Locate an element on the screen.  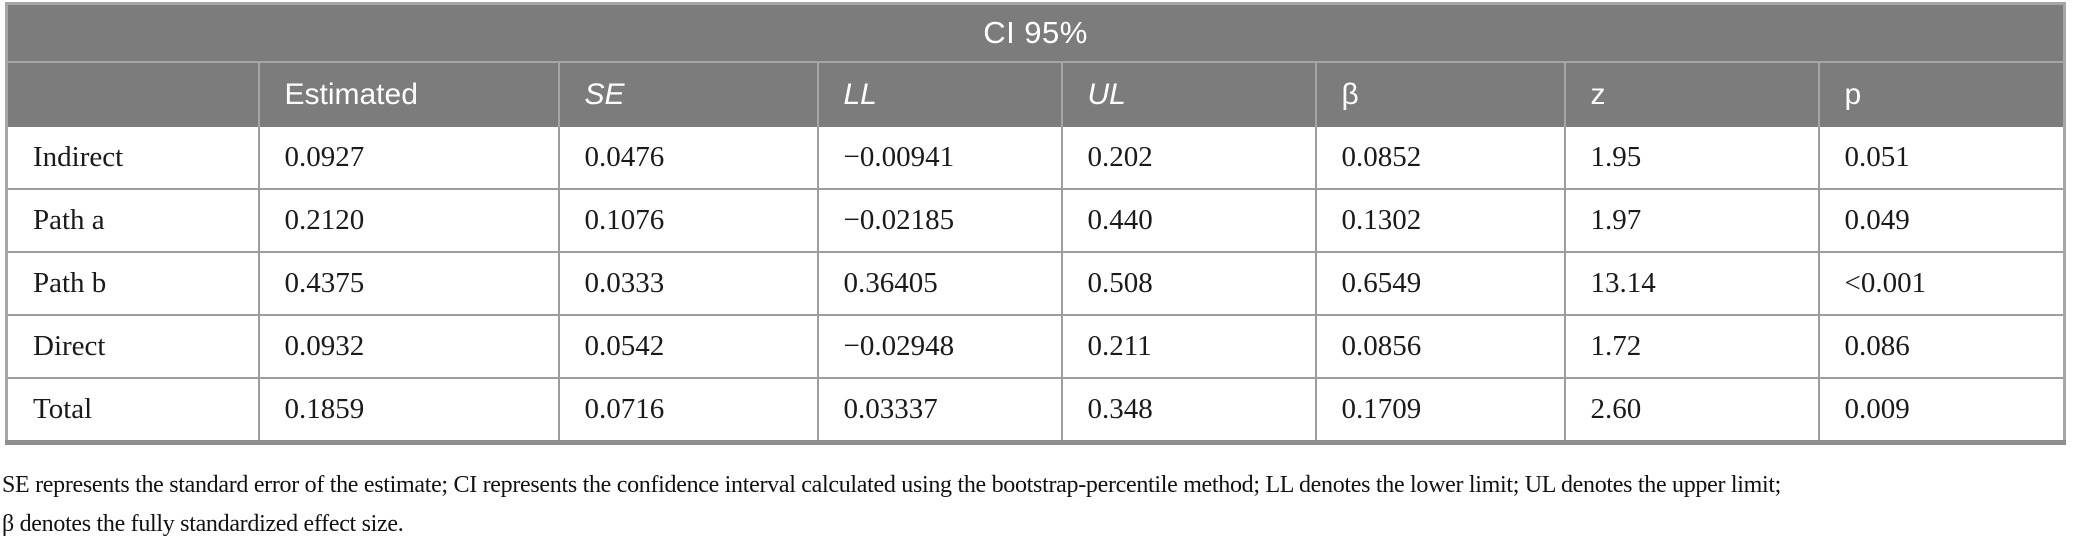
cell-z: 13.14 is located at coordinates (1691, 283).